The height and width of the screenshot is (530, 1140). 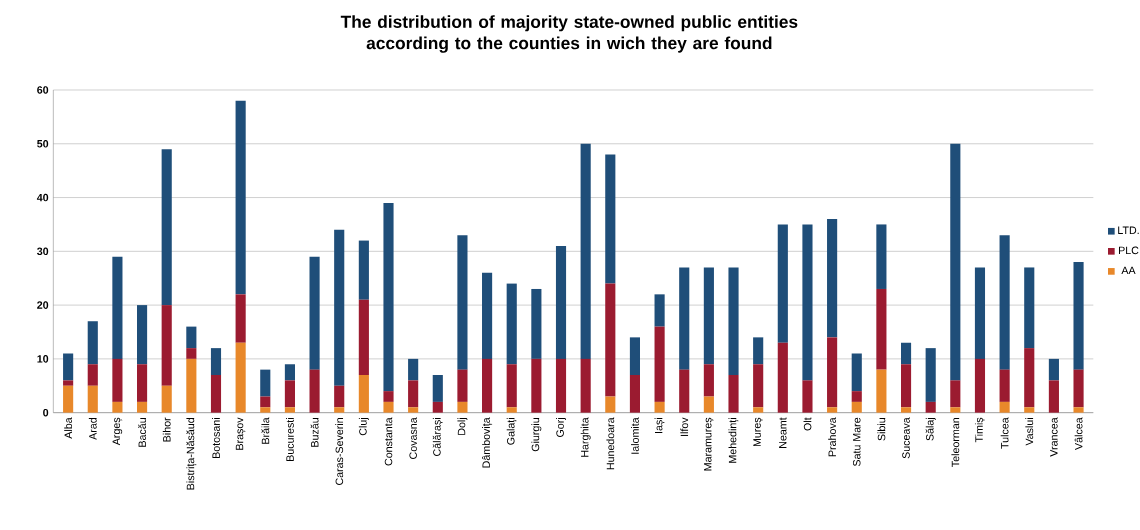 What do you see at coordinates (1128, 250) in the screenshot?
I see `legend-label: PLC` at bounding box center [1128, 250].